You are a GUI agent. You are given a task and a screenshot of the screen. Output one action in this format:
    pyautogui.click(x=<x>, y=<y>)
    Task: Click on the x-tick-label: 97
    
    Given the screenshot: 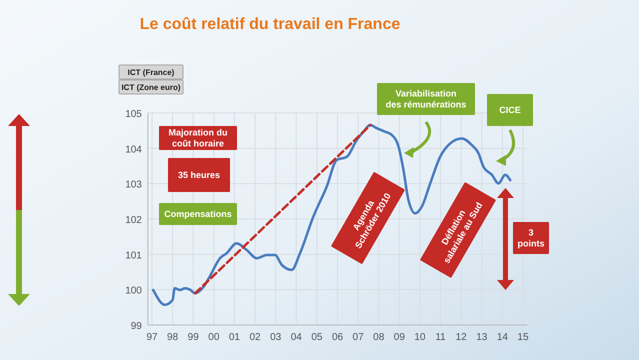 What is the action you would take?
    pyautogui.click(x=152, y=337)
    